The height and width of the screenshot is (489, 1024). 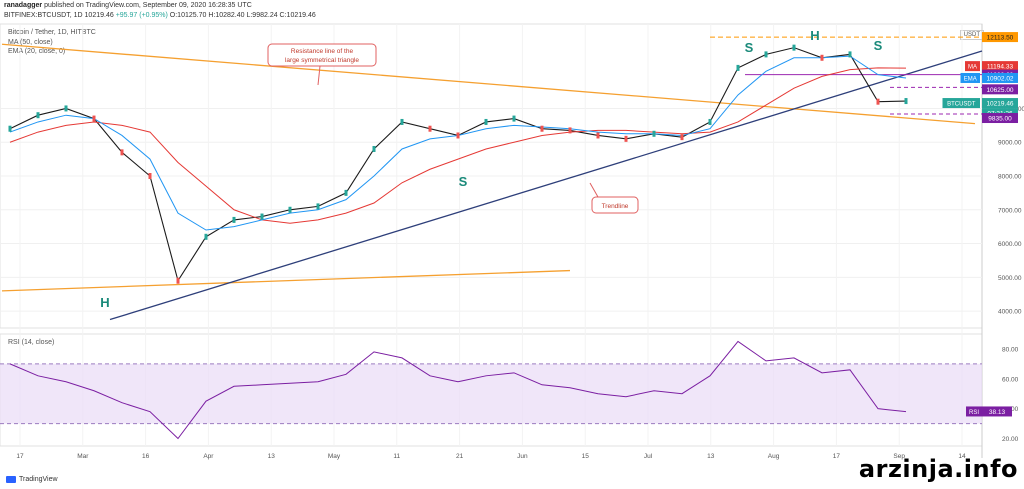 What do you see at coordinates (99, 15) in the screenshot?
I see `ticker-value: 10219.46` at bounding box center [99, 15].